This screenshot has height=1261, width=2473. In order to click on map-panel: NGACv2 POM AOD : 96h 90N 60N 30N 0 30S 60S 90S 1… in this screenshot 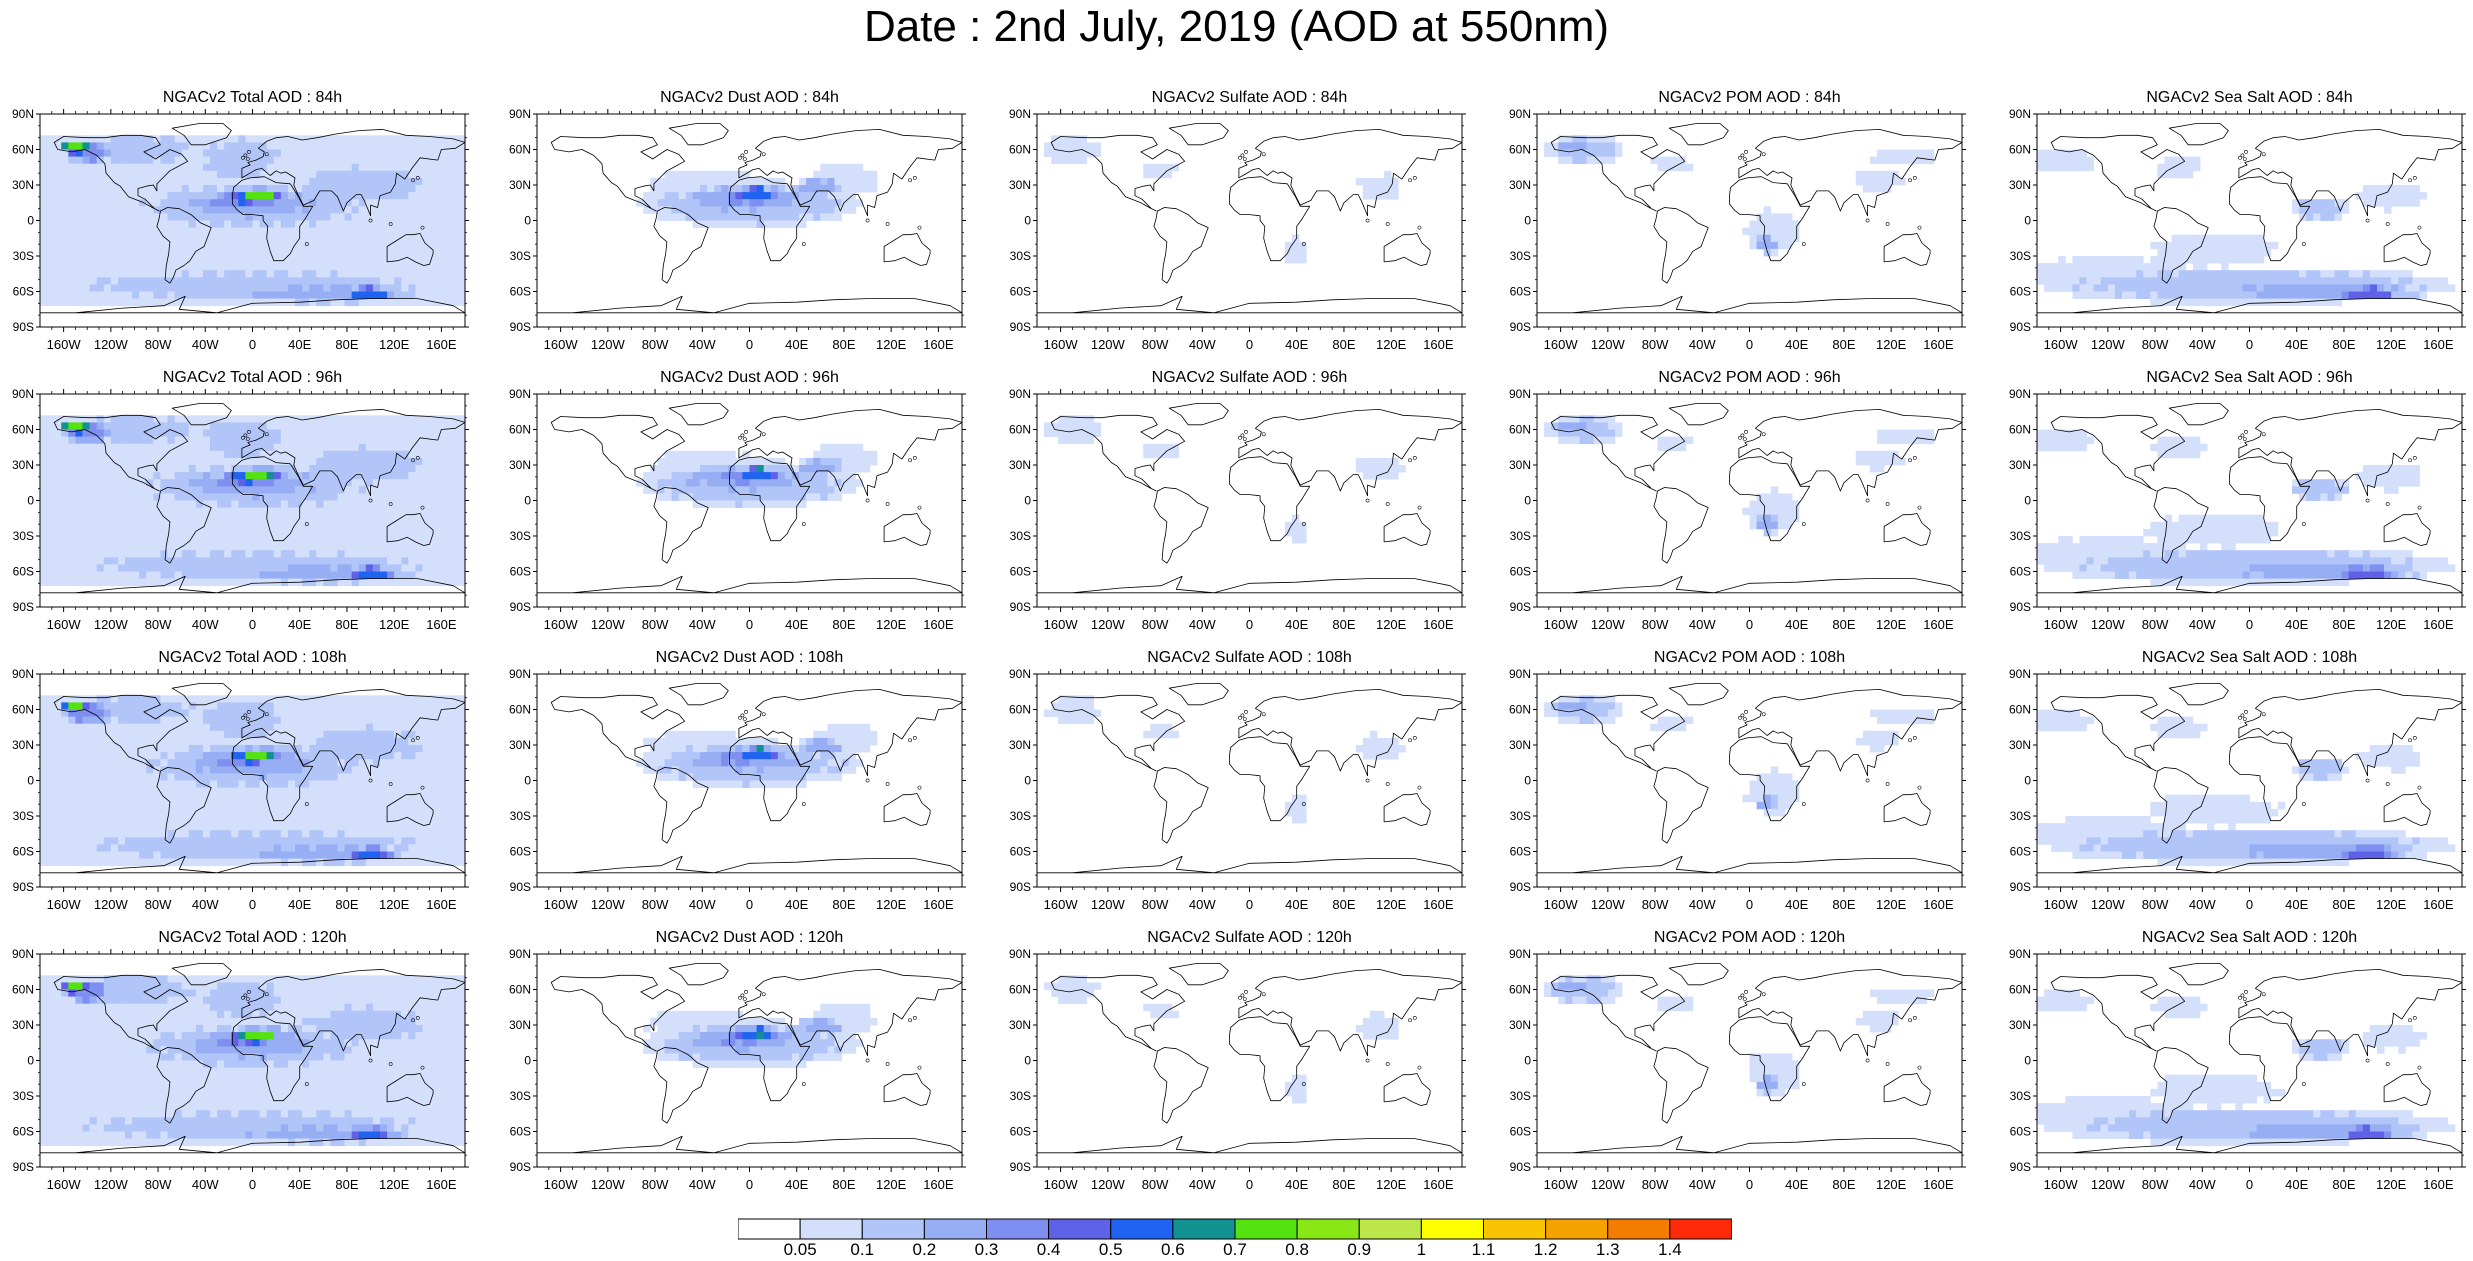, I will do `click(1732, 507)`.